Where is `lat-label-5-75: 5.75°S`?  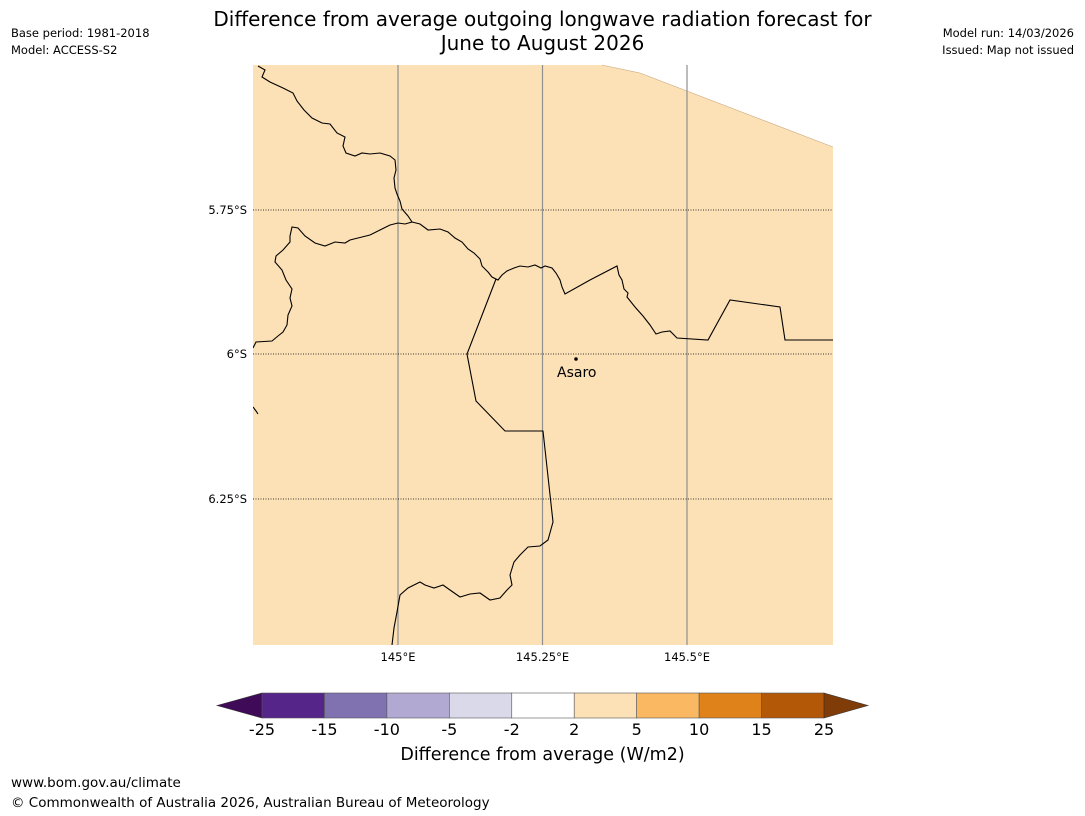 lat-label-5-75: 5.75°S is located at coordinates (227, 210).